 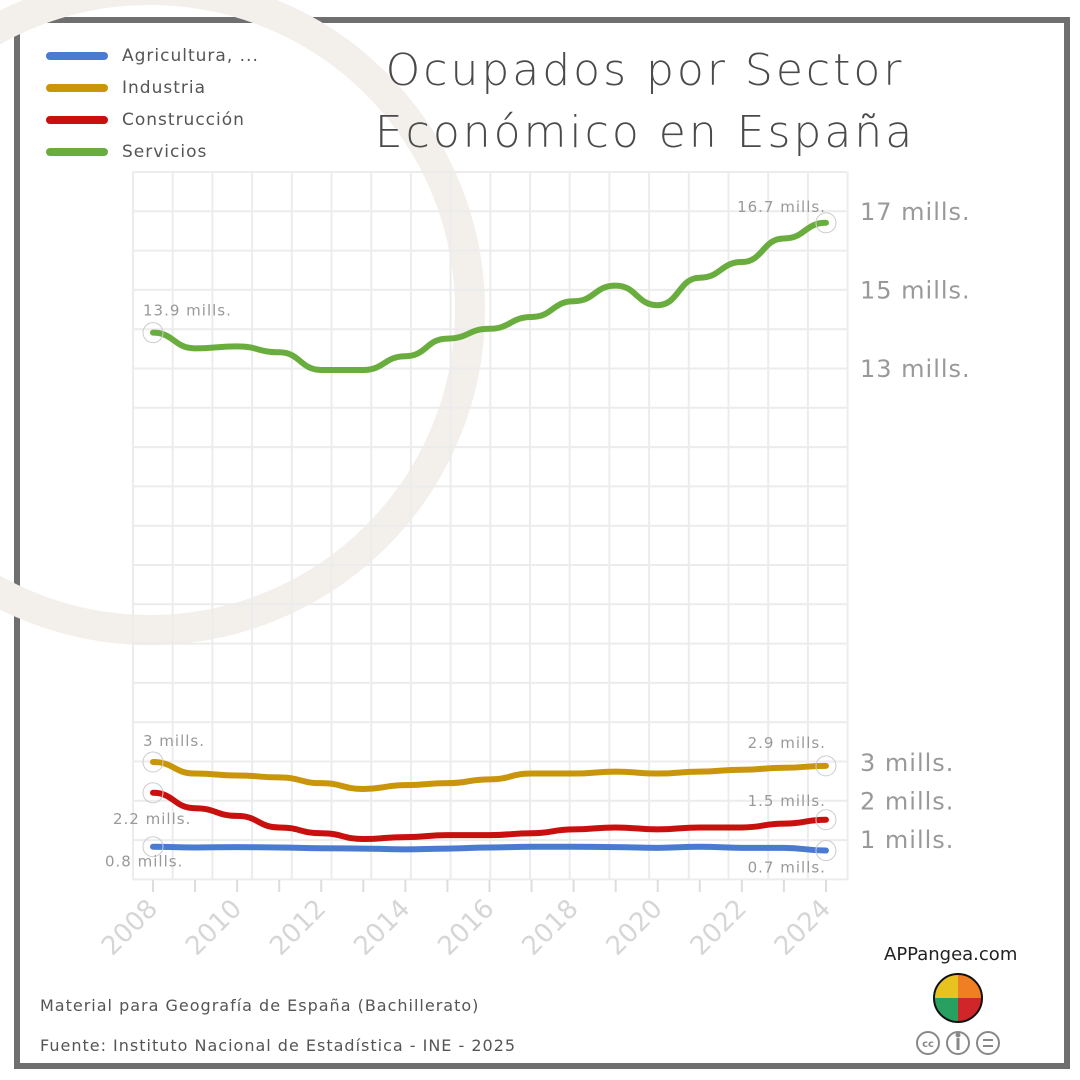 I want to click on x-tick-label: 2022, so click(x=719, y=928).